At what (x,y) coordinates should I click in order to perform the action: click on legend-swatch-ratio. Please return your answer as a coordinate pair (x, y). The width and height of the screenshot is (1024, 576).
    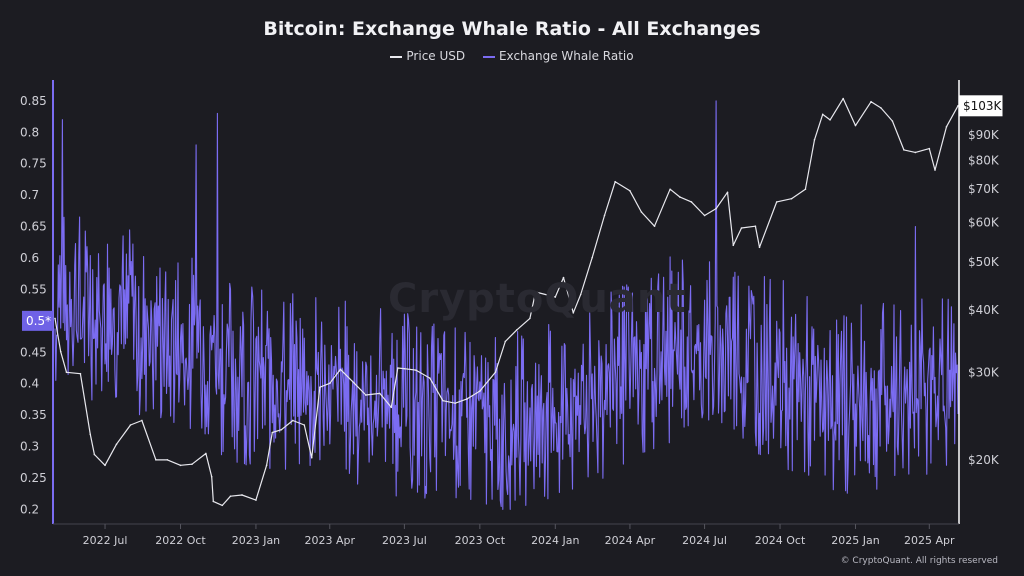
    Looking at the image, I should click on (488, 56).